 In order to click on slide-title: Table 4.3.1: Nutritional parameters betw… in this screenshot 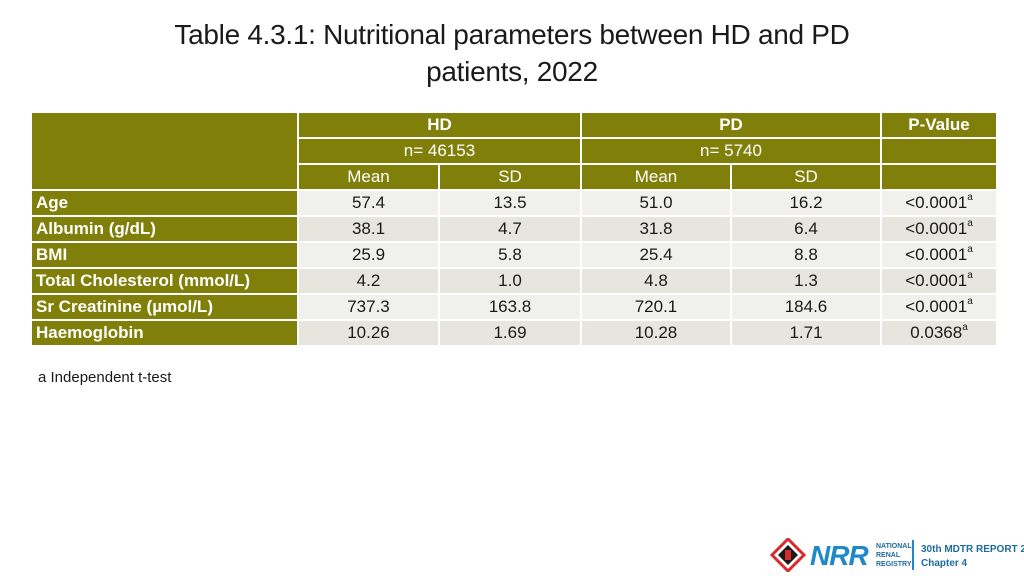, I will do `click(512, 53)`.